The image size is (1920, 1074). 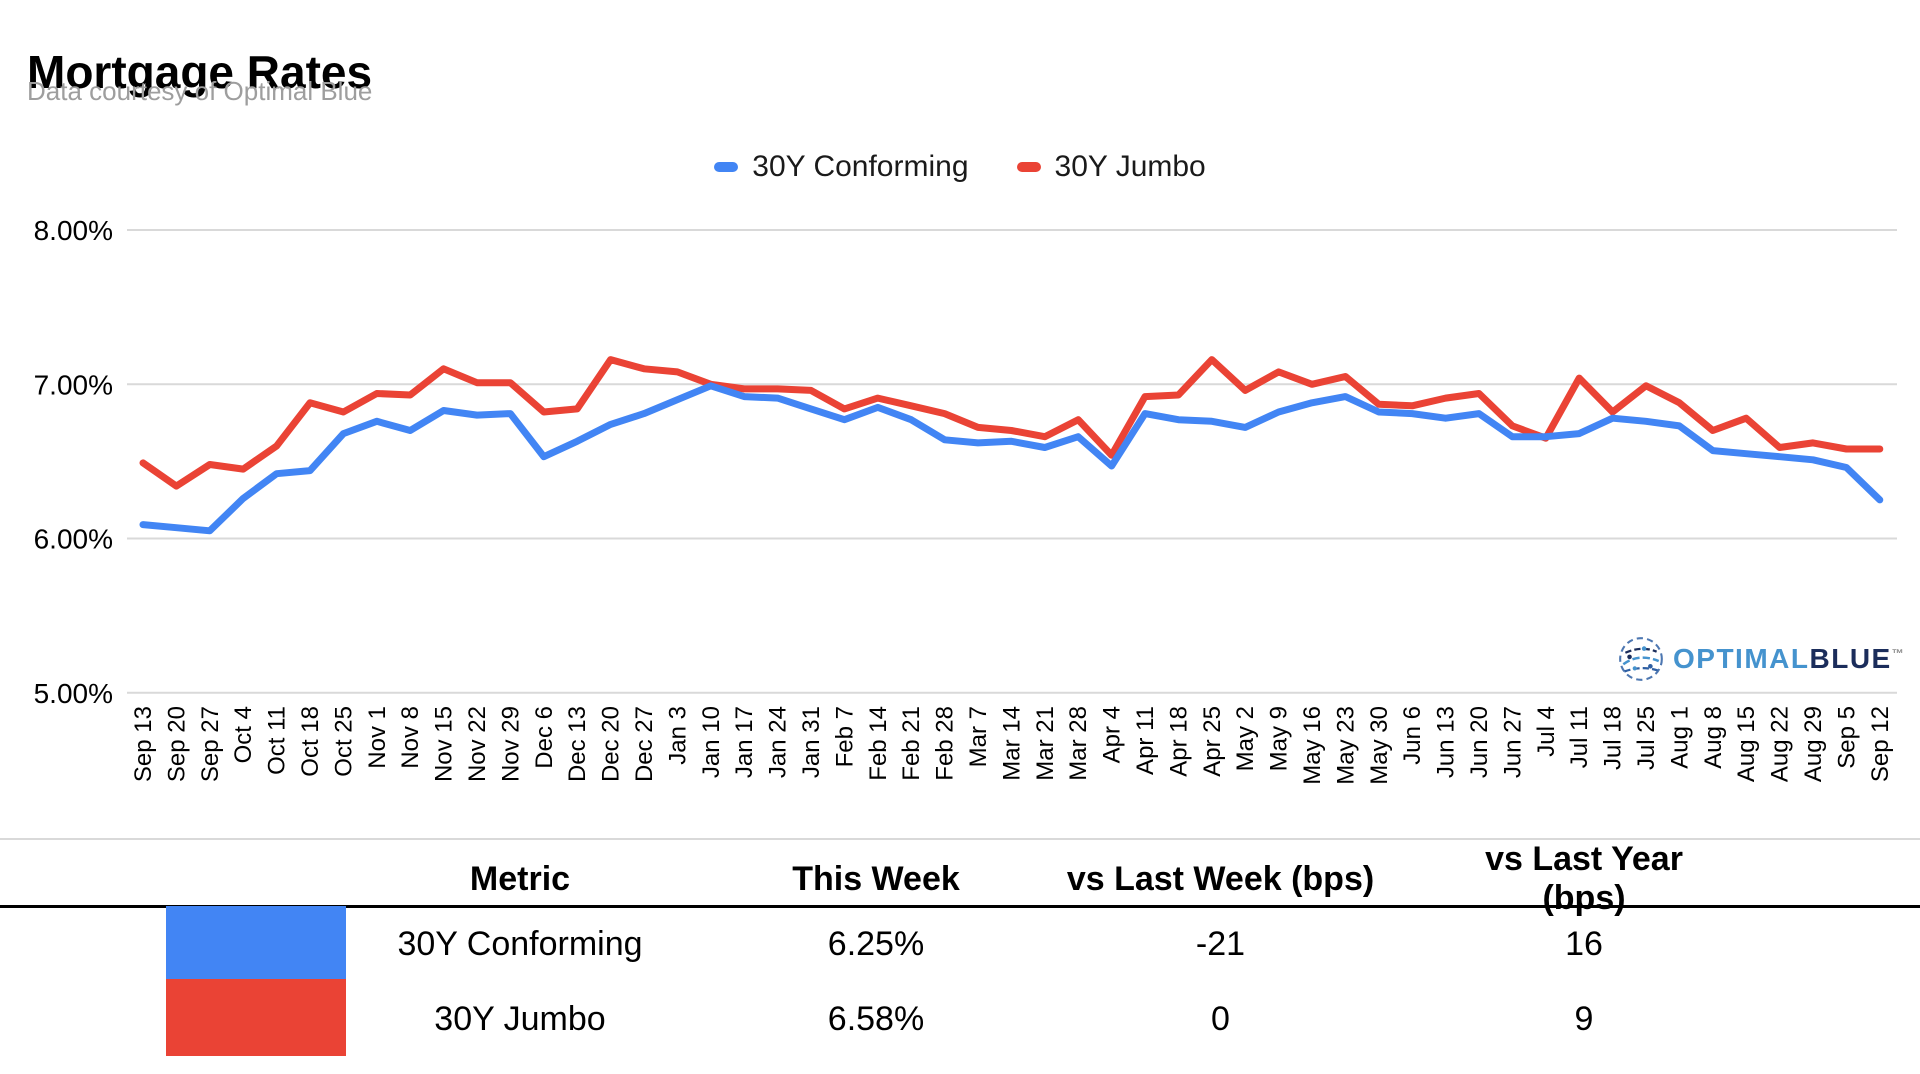 I want to click on globe-swirl-icon, so click(x=1641, y=659).